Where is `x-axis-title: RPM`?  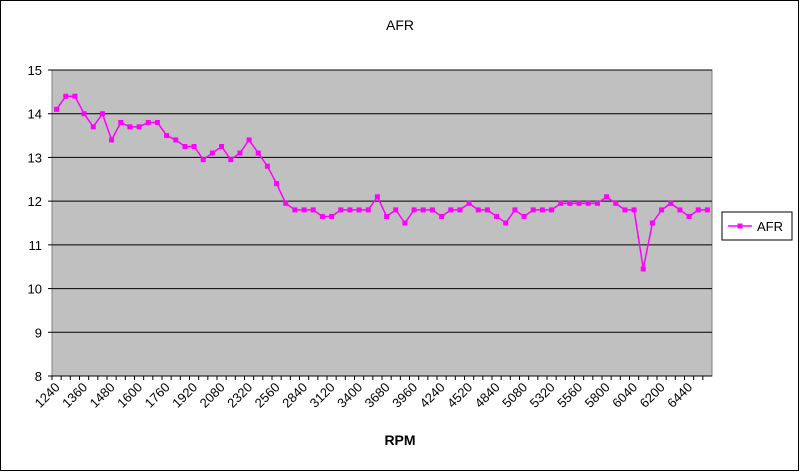 x-axis-title: RPM is located at coordinates (399, 440).